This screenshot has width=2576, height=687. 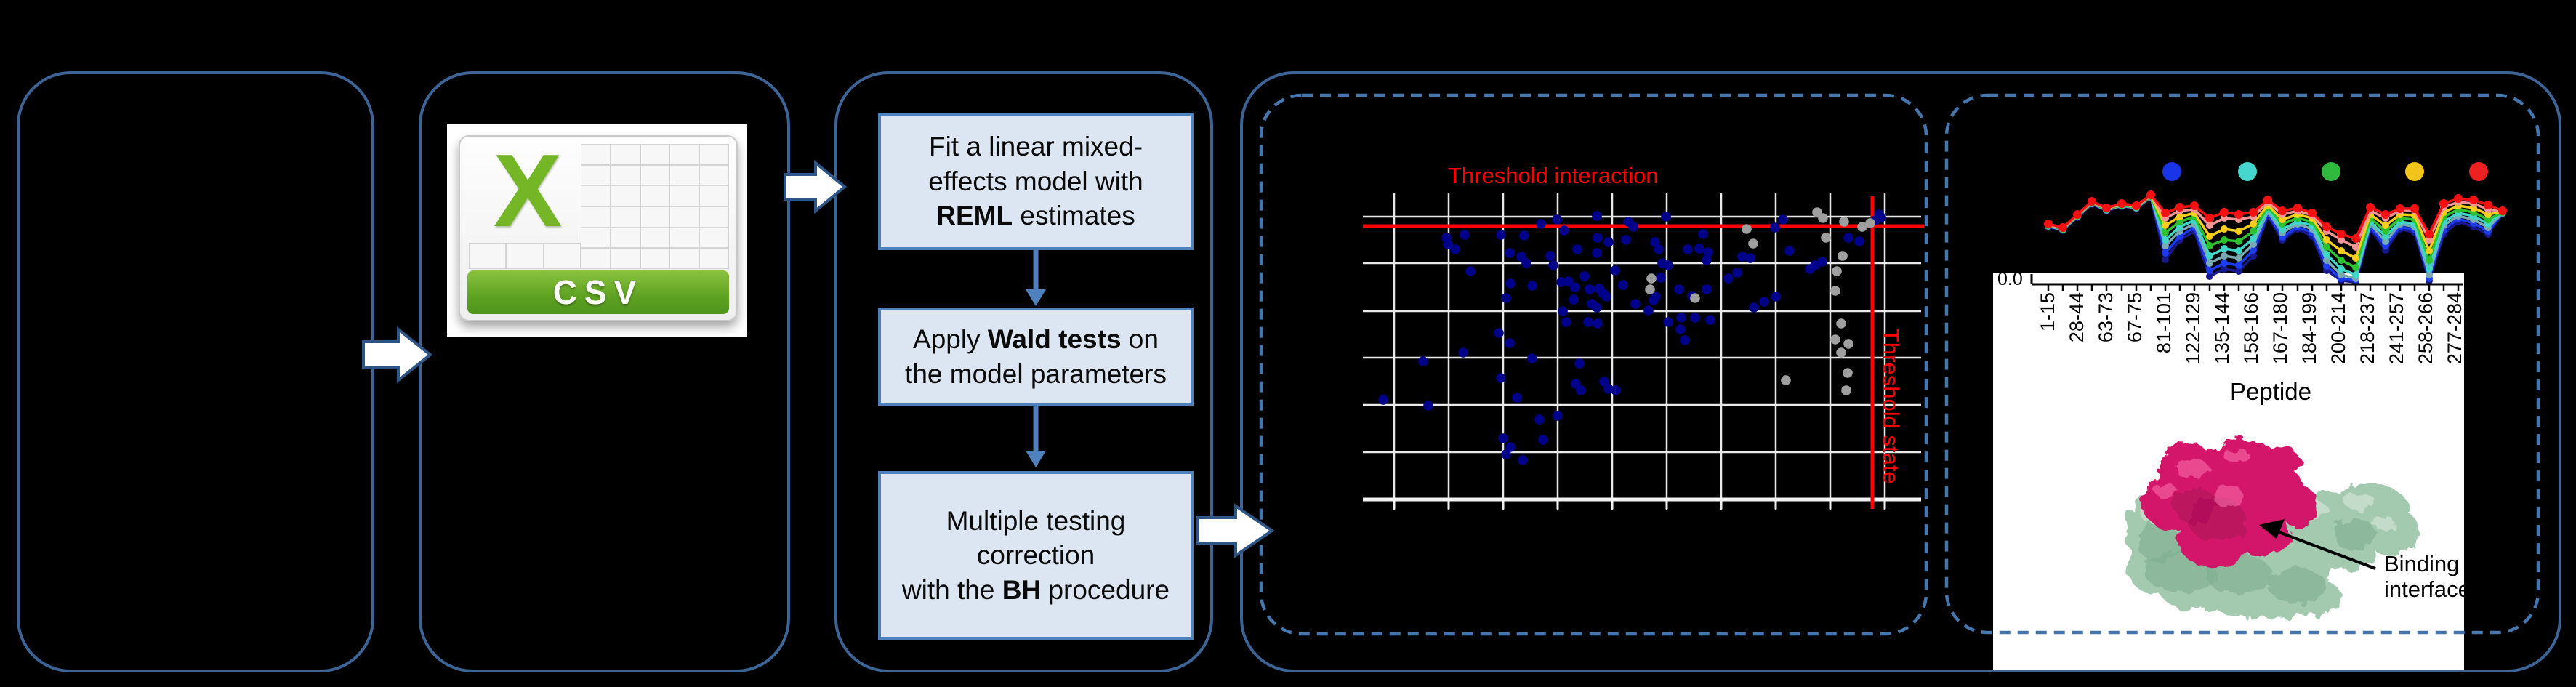 I want to click on interaction-scatter-plot: Threshold interaction Threshold state, so click(x=1646, y=341).